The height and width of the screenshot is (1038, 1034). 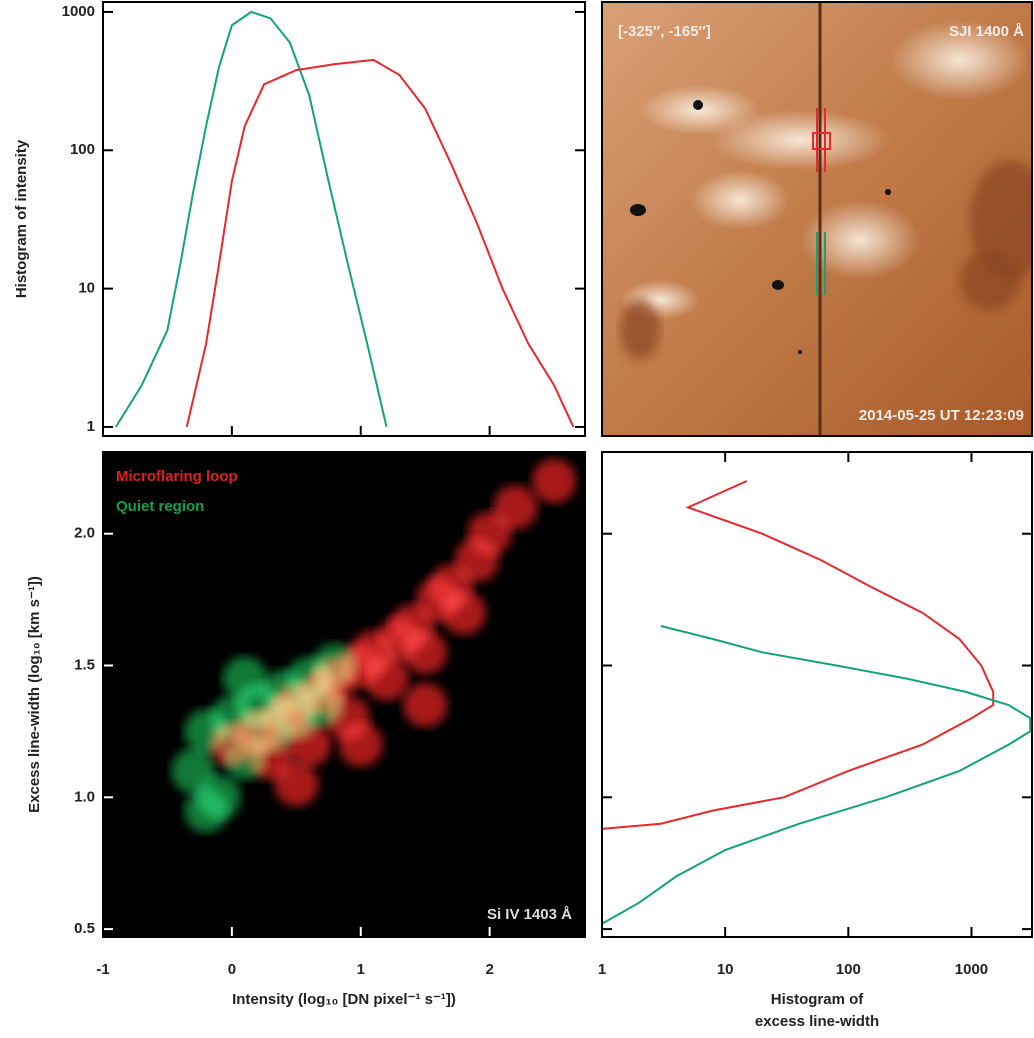 I want to click on x-tick-label: 1000, so click(x=971, y=969).